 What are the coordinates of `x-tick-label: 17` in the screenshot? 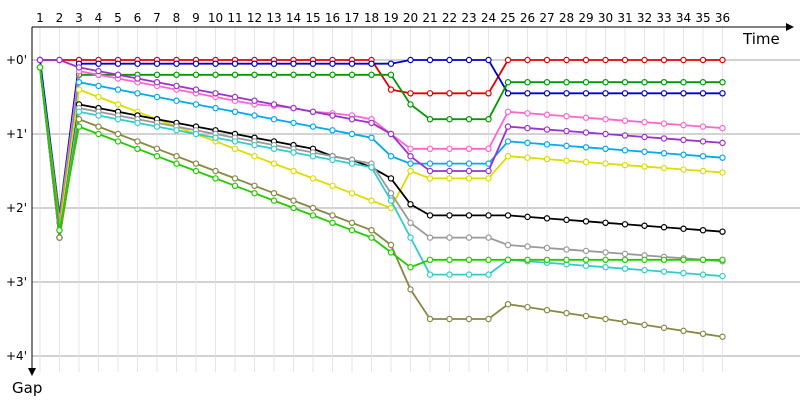 It's located at (351, 18).